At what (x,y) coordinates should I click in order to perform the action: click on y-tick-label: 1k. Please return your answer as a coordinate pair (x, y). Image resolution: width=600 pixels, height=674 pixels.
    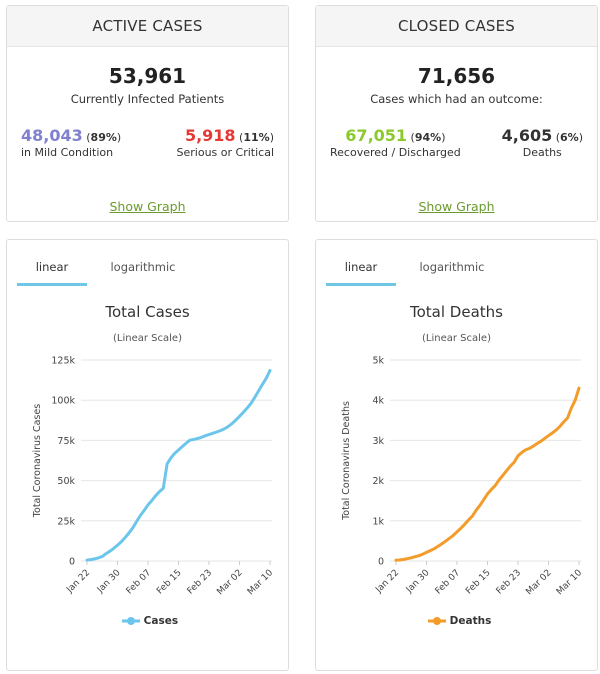
    Looking at the image, I should click on (378, 521).